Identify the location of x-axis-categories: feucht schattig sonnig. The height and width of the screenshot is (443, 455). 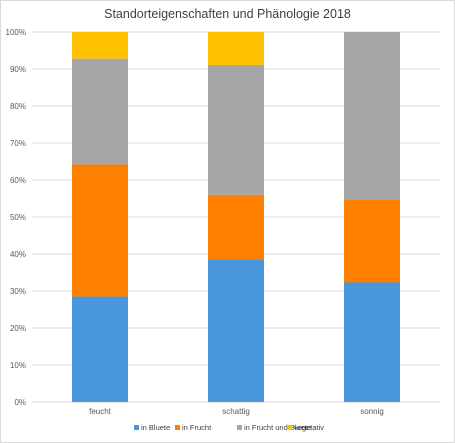
(236, 411).